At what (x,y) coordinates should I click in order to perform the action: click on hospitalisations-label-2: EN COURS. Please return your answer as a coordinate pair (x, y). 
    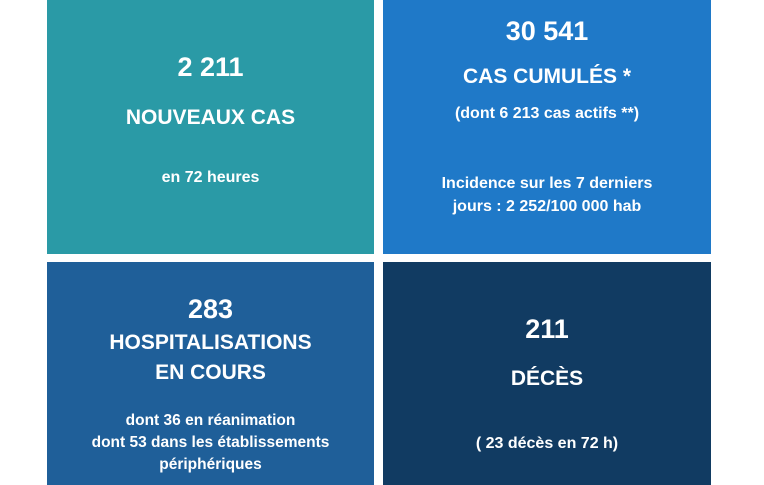
    Looking at the image, I should click on (210, 372).